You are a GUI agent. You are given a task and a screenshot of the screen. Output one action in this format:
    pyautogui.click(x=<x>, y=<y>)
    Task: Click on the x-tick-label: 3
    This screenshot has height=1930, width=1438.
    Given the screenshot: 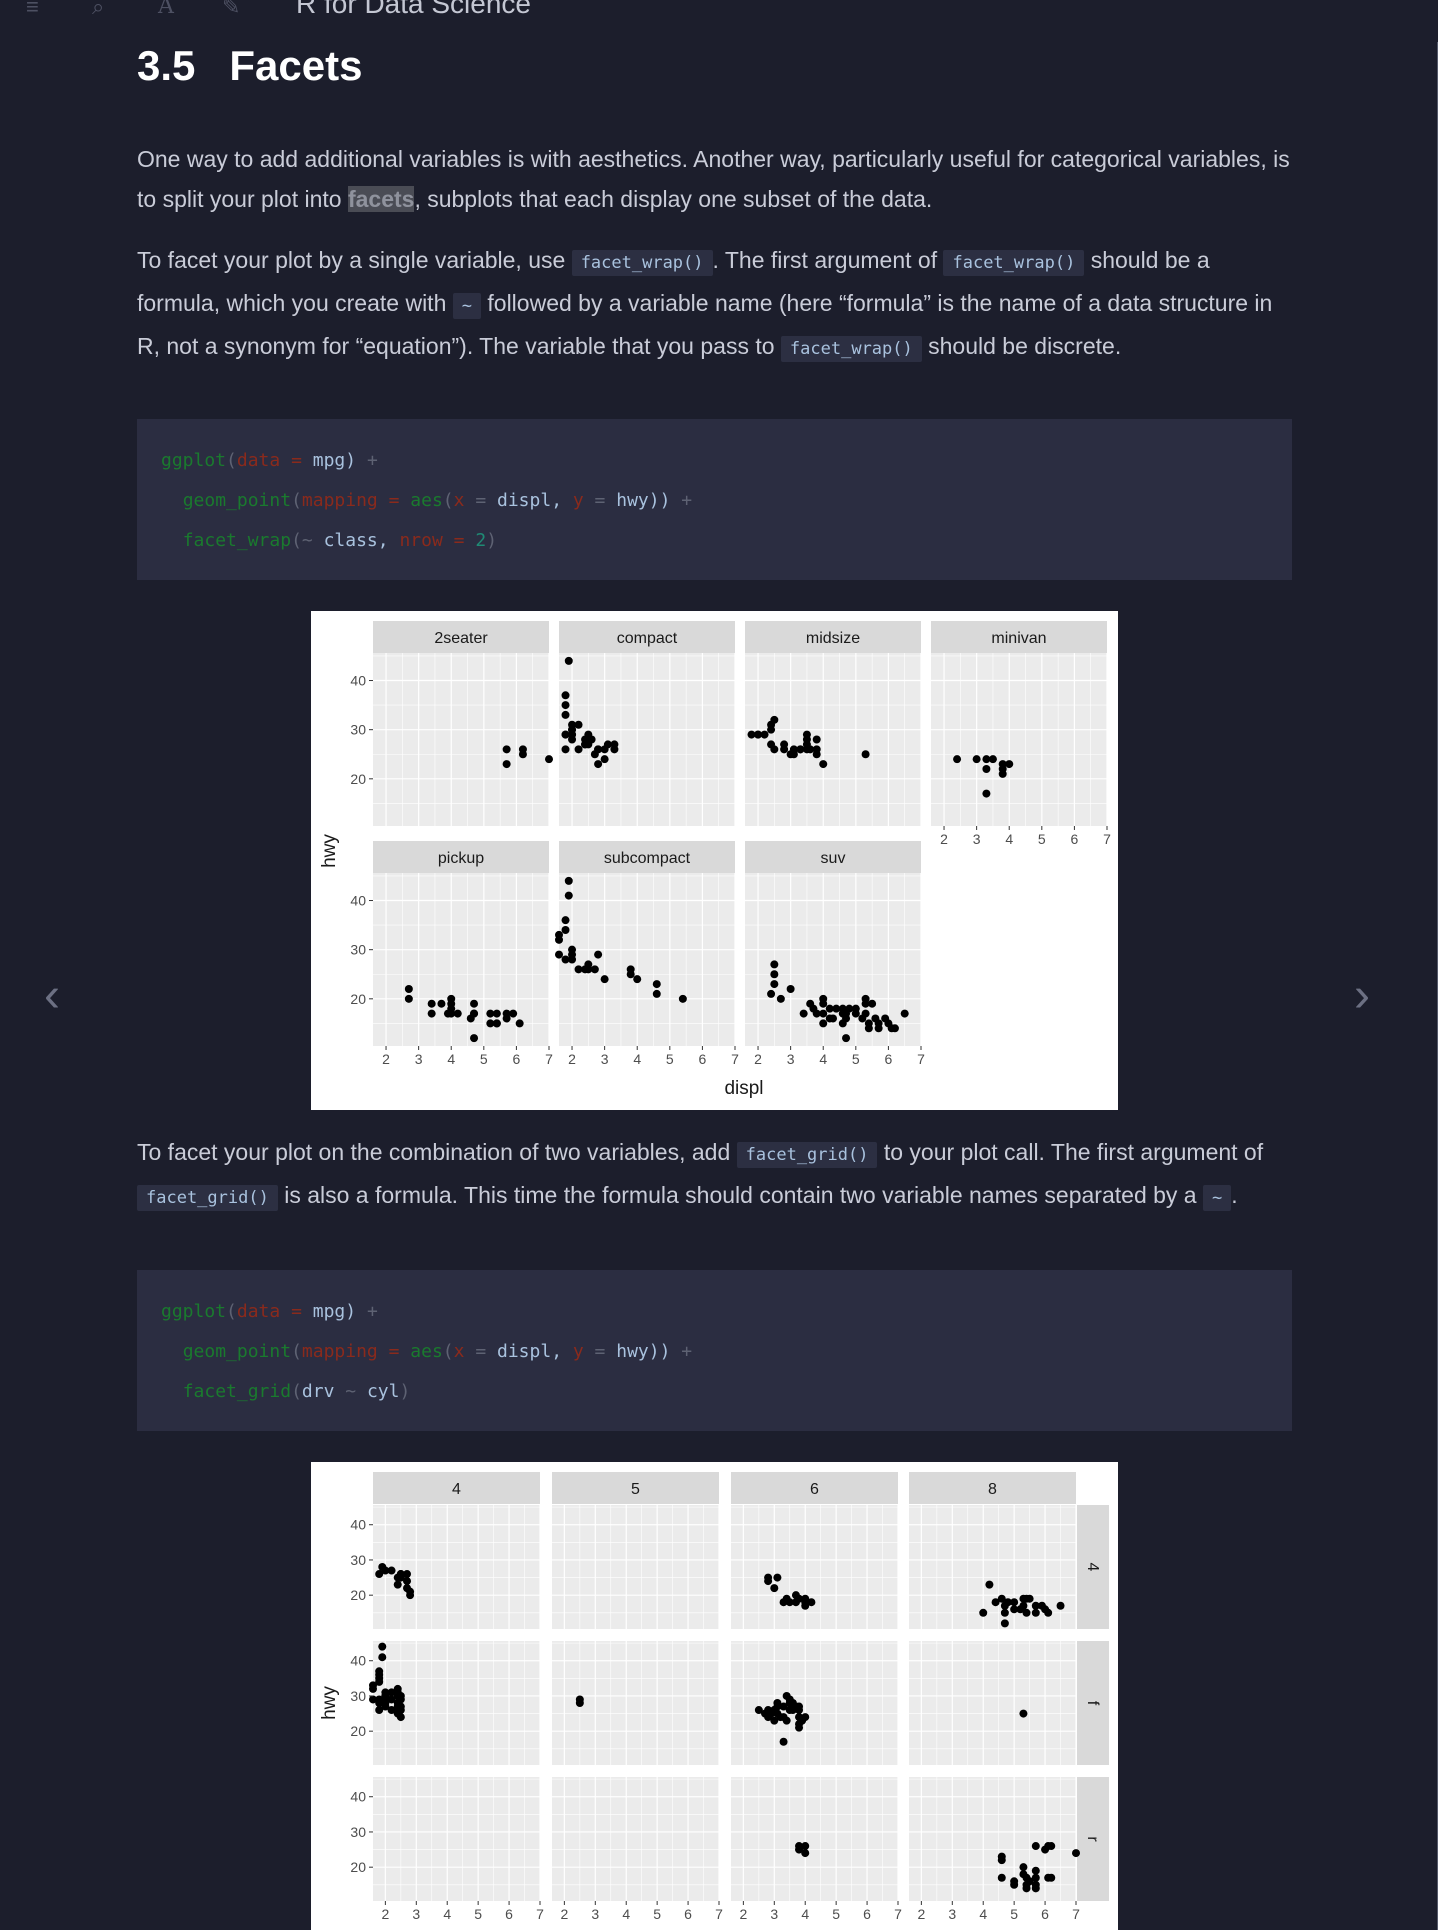 What is the action you would take?
    pyautogui.click(x=791, y=1059)
    